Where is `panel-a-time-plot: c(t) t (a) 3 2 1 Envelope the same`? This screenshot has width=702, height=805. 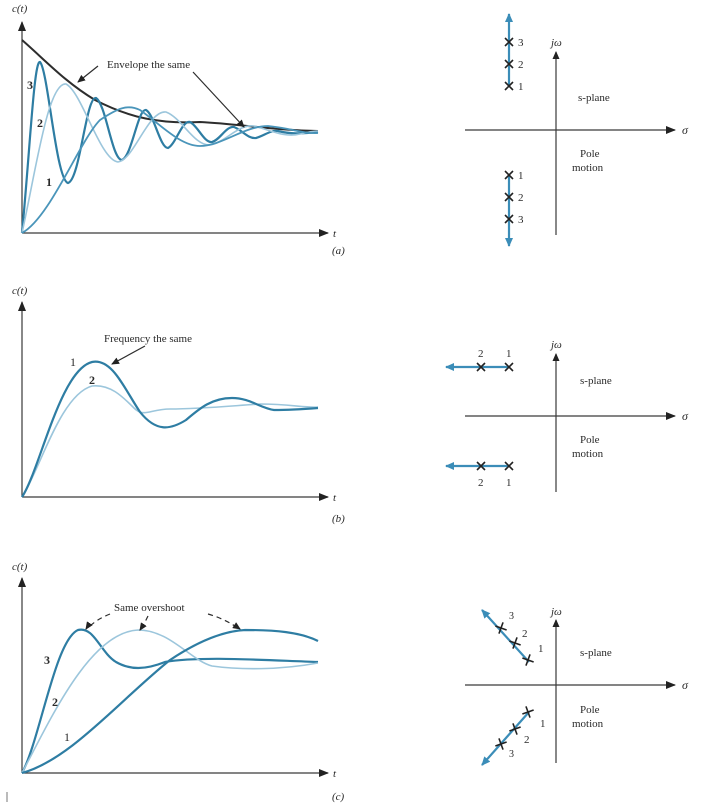
panel-a-time-plot: c(t) t (a) 3 2 1 Envelope the same is located at coordinates (178, 130).